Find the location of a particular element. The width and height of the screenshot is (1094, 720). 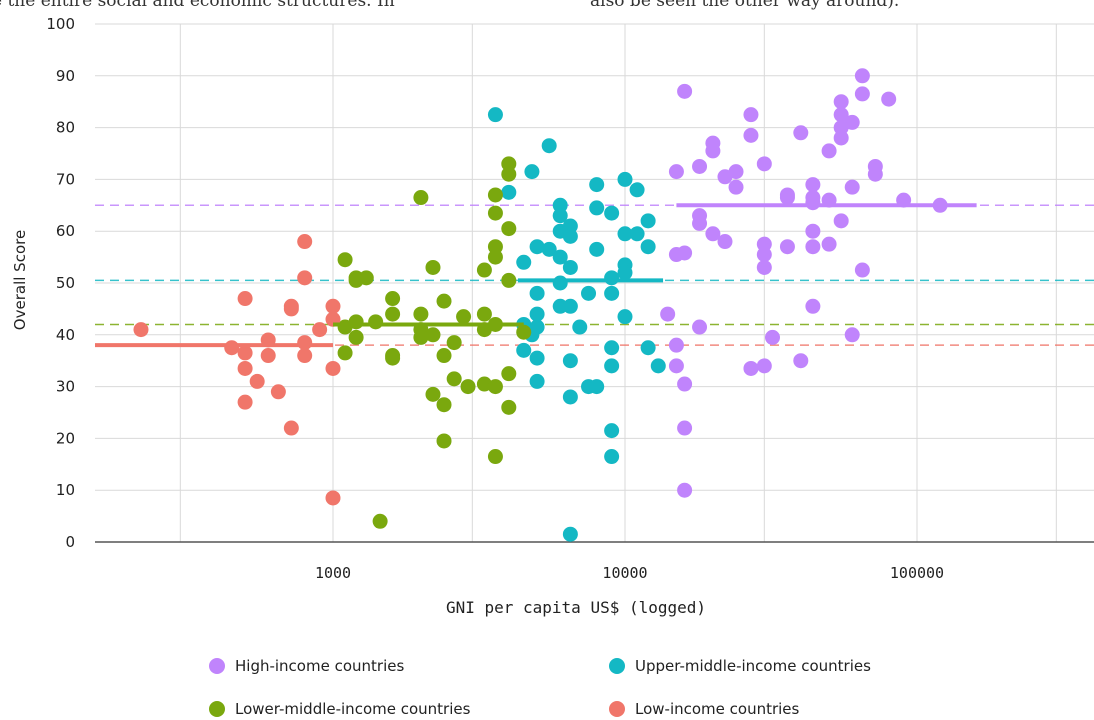

y-tick-label: 90 is located at coordinates (65, 76).